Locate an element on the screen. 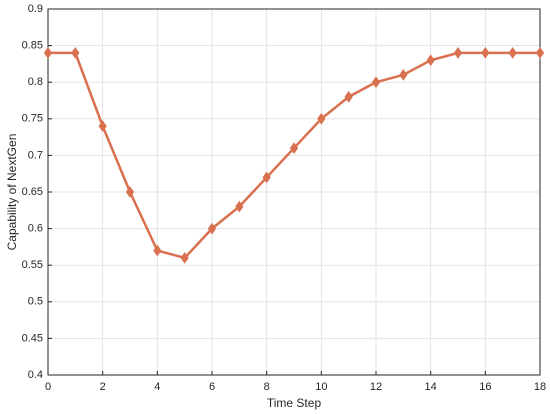 This screenshot has width=550, height=414. y-tick-label: 0.6 is located at coordinates (35, 229).